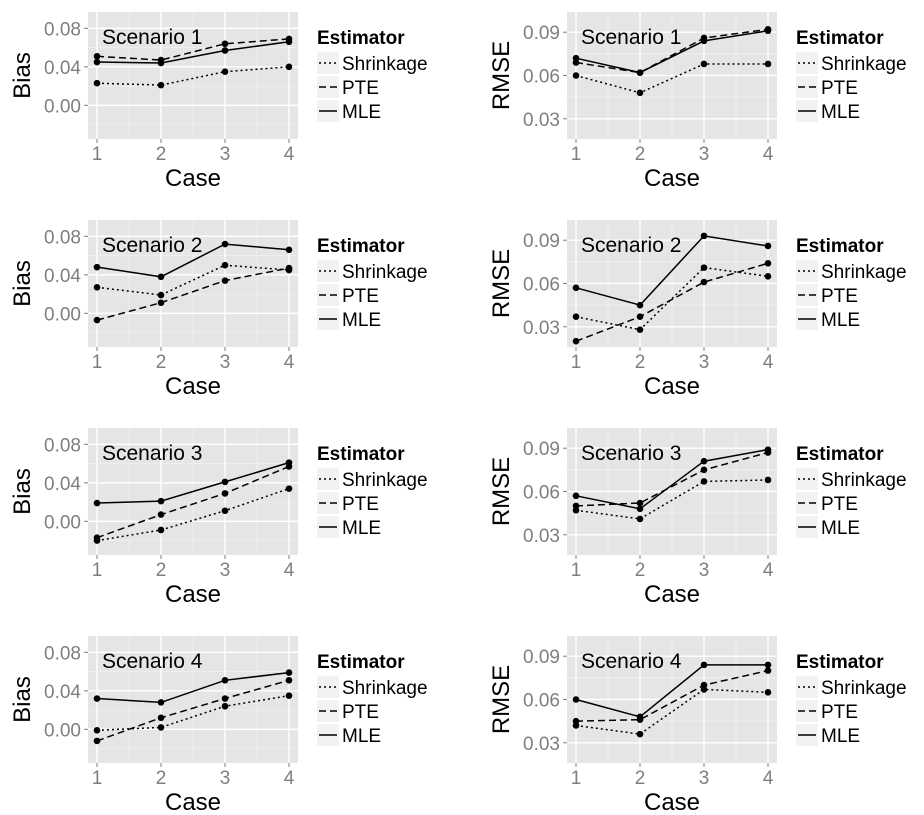  What do you see at coordinates (631, 245) in the screenshot?
I see `scenario-annotation: Scenario 2` at bounding box center [631, 245].